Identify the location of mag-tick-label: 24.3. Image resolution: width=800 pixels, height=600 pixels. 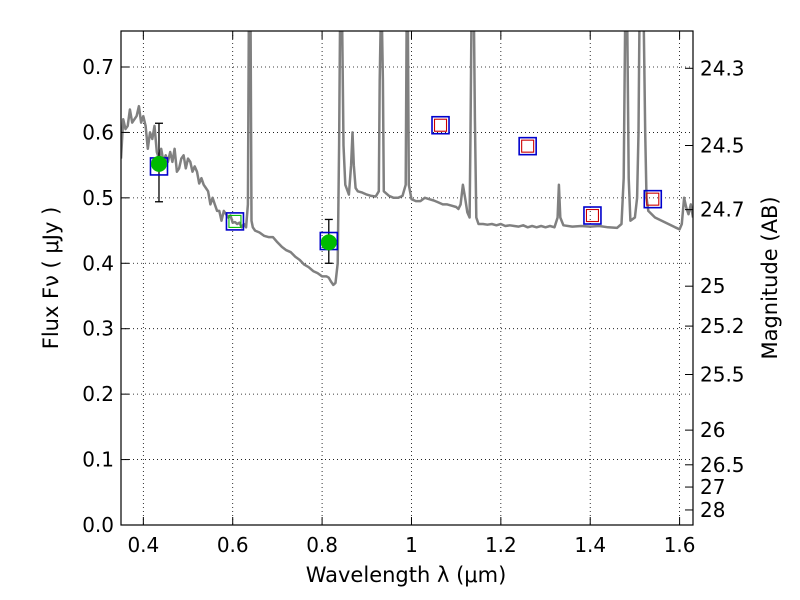
(722, 68).